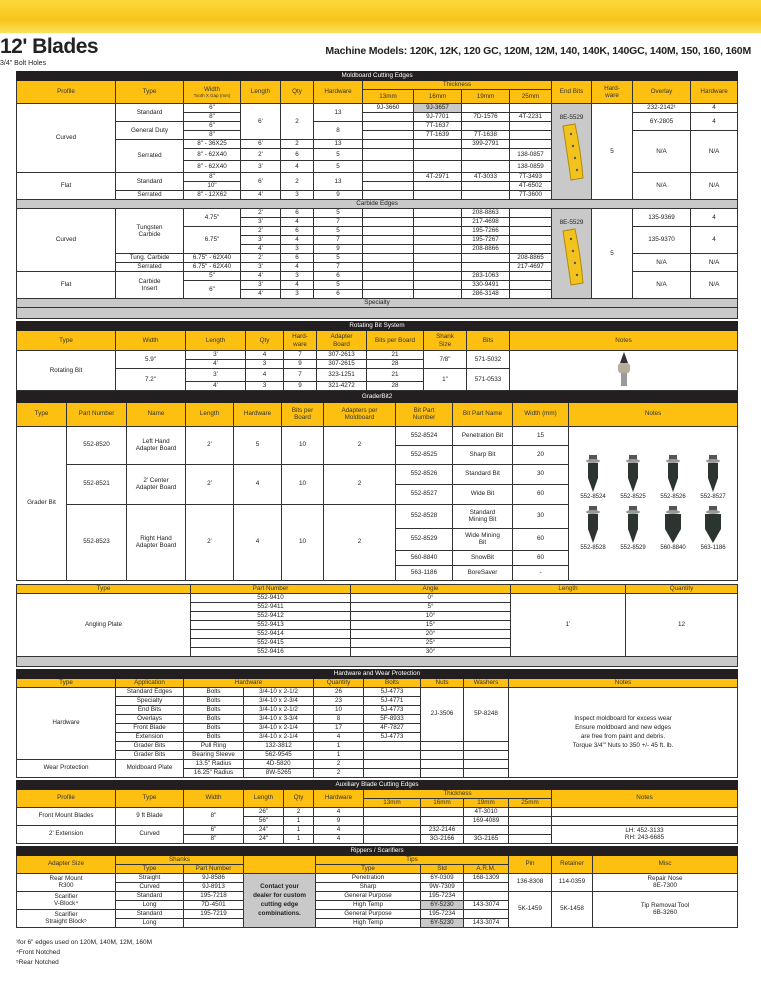 This screenshot has width=761, height=994. What do you see at coordinates (338, 763) in the screenshot?
I see `table-cell: 2` at bounding box center [338, 763].